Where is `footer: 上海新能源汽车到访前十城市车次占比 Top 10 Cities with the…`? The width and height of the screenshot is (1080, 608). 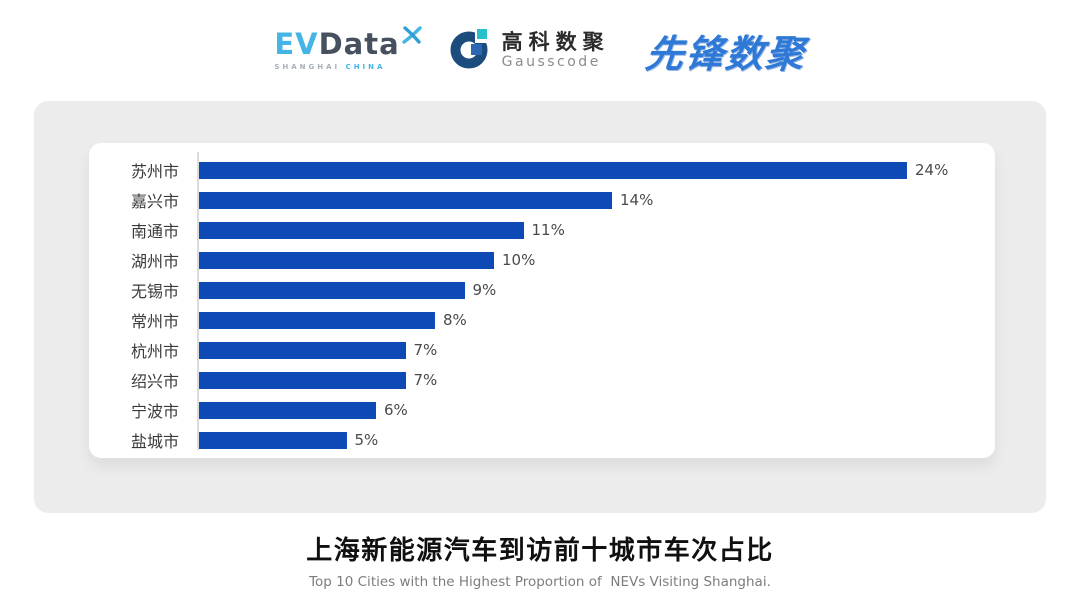
footer: 上海新能源汽车到访前十城市车次占比 Top 10 Cities with the… is located at coordinates (540, 560).